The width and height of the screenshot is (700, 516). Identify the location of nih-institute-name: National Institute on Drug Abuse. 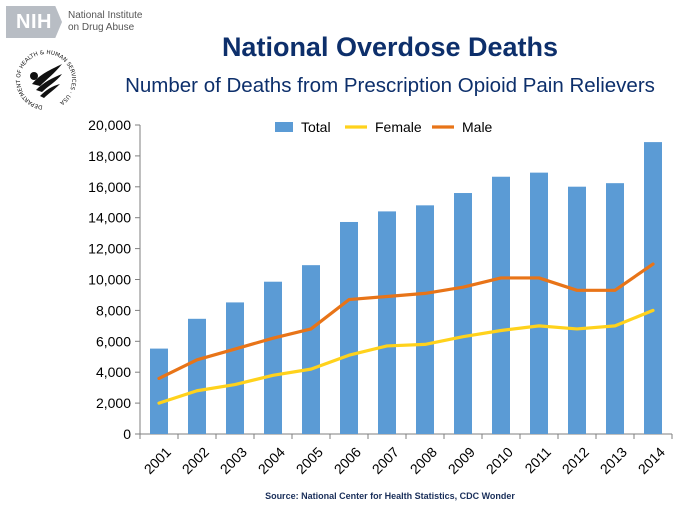
(105, 22).